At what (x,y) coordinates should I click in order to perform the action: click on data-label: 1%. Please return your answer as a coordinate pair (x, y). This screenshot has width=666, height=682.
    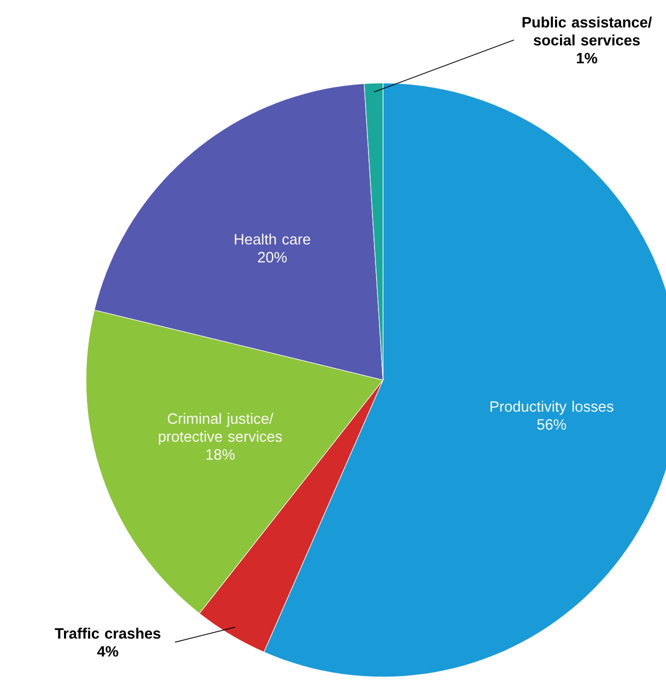
    Looking at the image, I should click on (587, 58).